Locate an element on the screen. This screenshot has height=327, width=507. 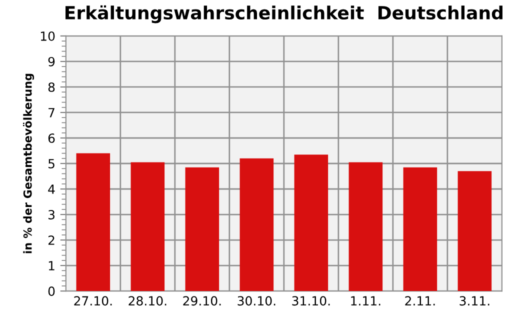
y-tick-label: 4 is located at coordinates (51, 189).